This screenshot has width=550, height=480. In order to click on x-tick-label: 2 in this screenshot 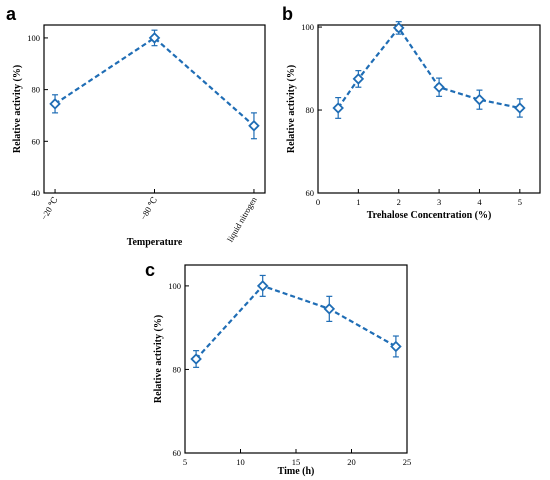, I will do `click(399, 202)`.